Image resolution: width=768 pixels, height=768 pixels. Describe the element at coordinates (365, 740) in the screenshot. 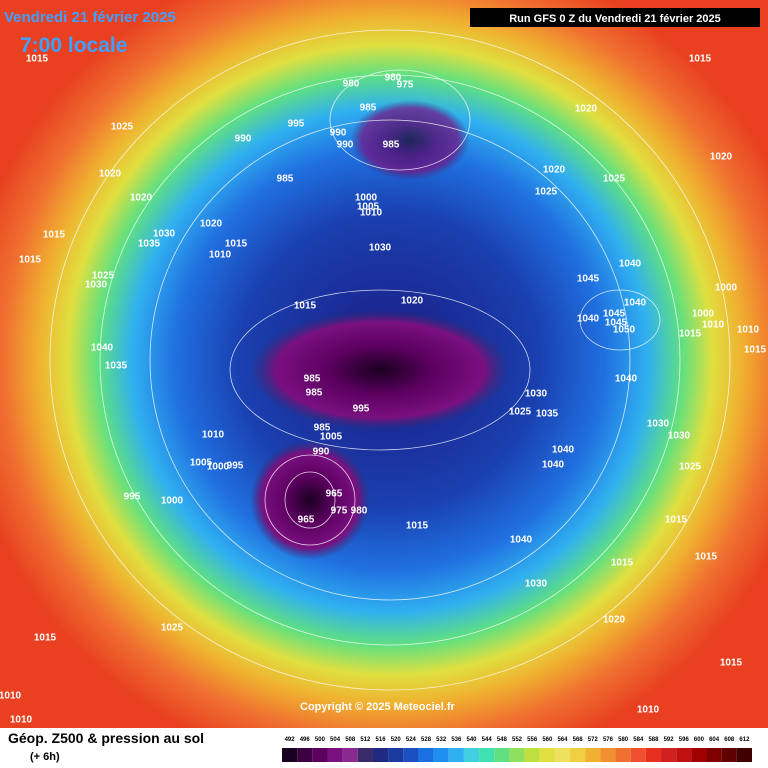

I see `scale-label: 512` at that location.